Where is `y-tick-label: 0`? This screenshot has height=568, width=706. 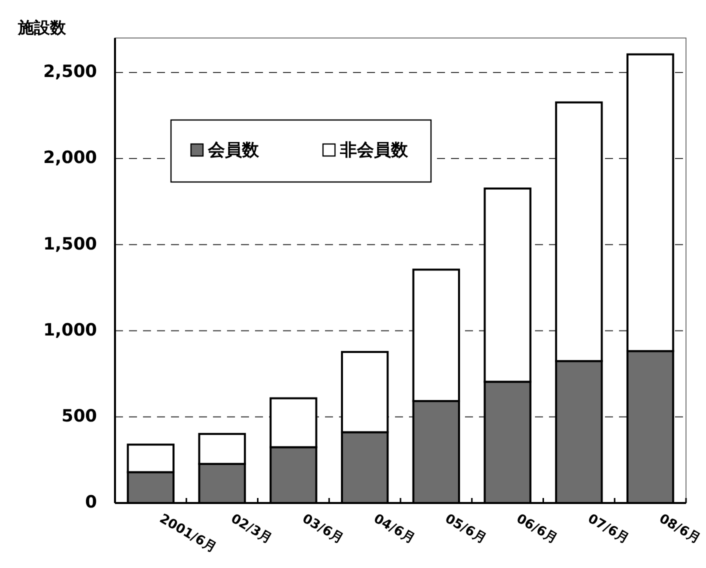
y-tick-label: 0 is located at coordinates (91, 502).